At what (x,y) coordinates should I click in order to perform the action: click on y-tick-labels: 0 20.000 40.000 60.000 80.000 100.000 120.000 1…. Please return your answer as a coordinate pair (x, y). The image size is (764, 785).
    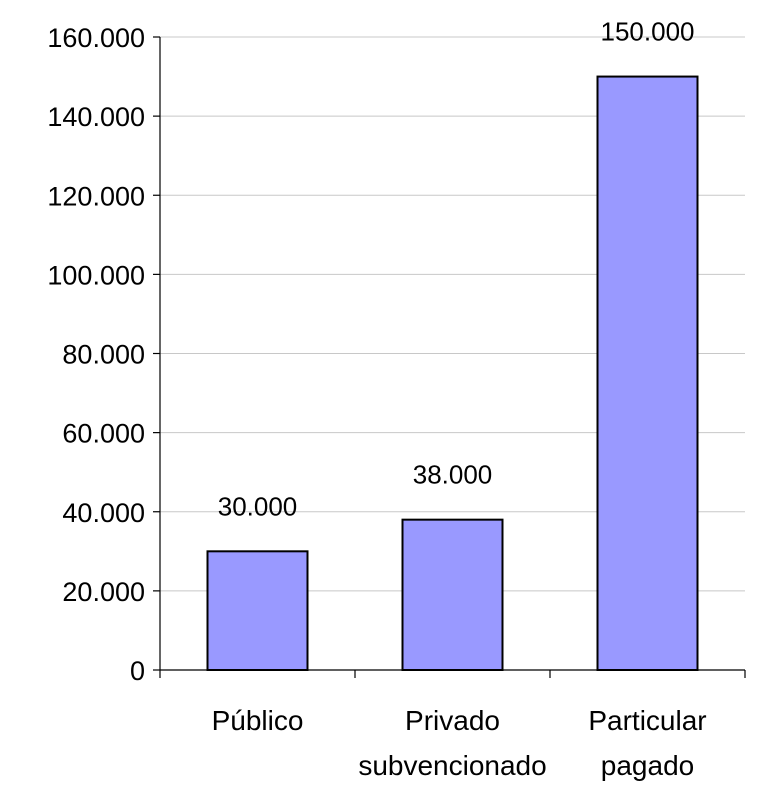
    Looking at the image, I should click on (96, 354).